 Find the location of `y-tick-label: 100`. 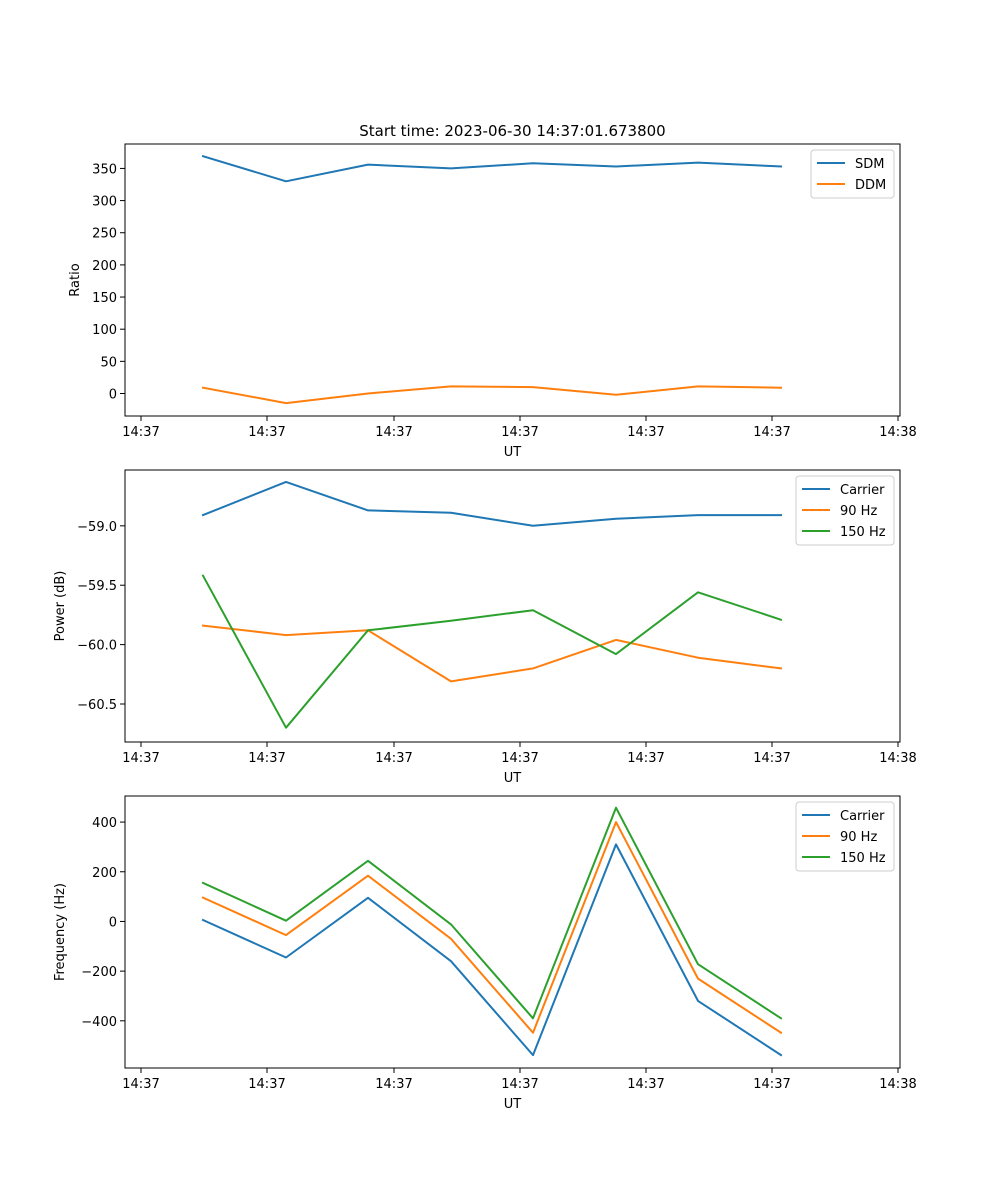

y-tick-label: 100 is located at coordinates (104, 330).